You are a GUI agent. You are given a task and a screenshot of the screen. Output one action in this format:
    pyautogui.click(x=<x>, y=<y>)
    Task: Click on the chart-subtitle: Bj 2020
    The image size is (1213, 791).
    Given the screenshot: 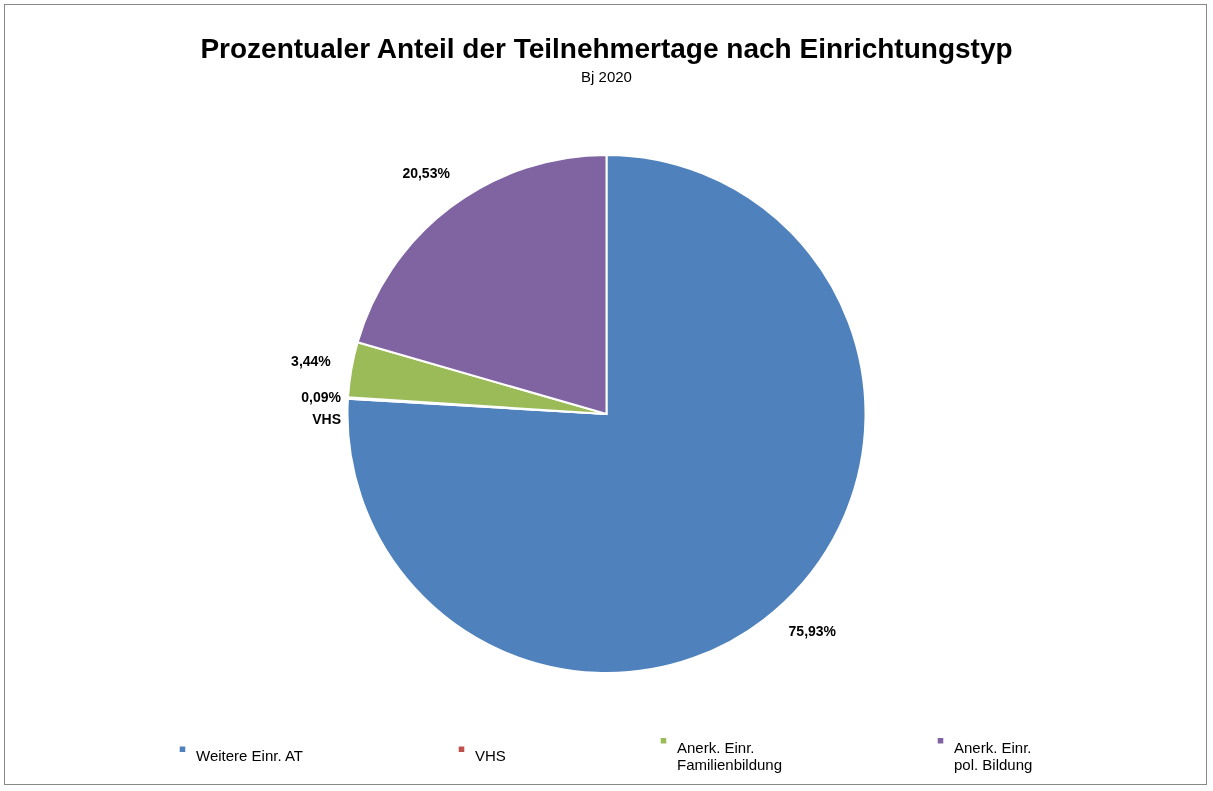 What is the action you would take?
    pyautogui.click(x=606, y=76)
    